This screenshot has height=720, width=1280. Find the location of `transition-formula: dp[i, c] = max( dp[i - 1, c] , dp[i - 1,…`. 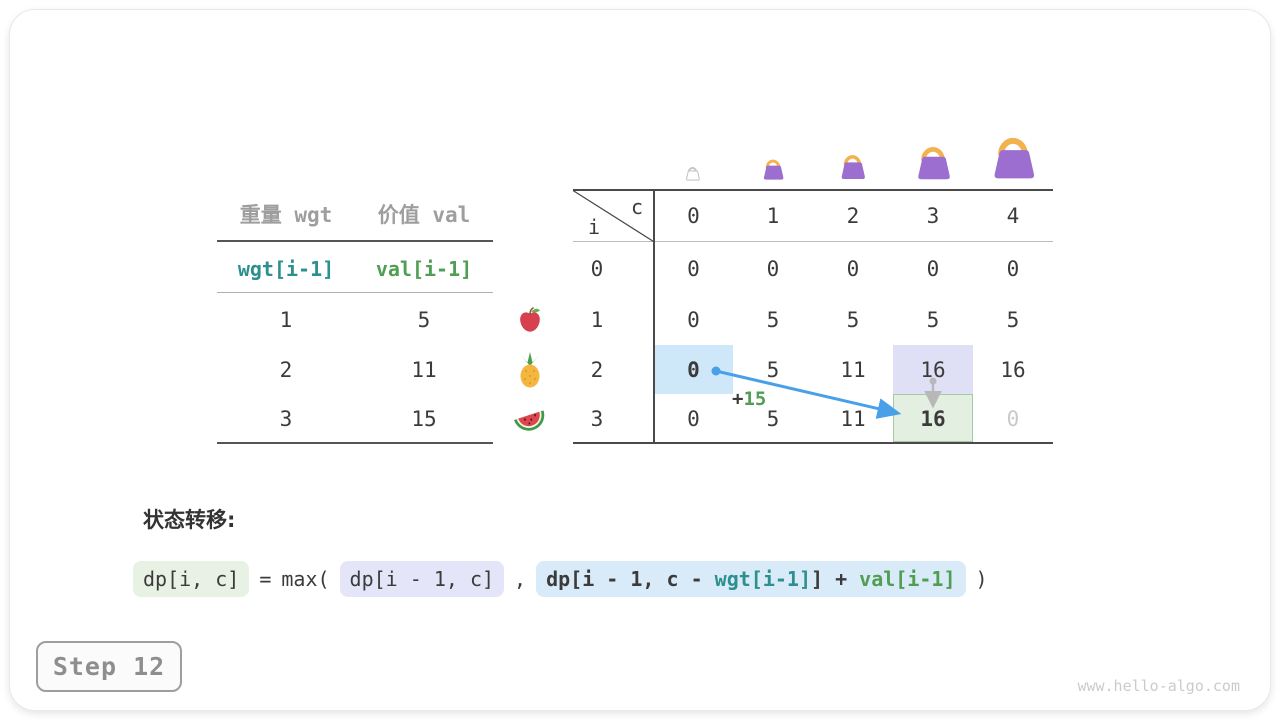

transition-formula: dp[i, c] = max( dp[i - 1, c] , dp[i - 1,… is located at coordinates (560, 579).